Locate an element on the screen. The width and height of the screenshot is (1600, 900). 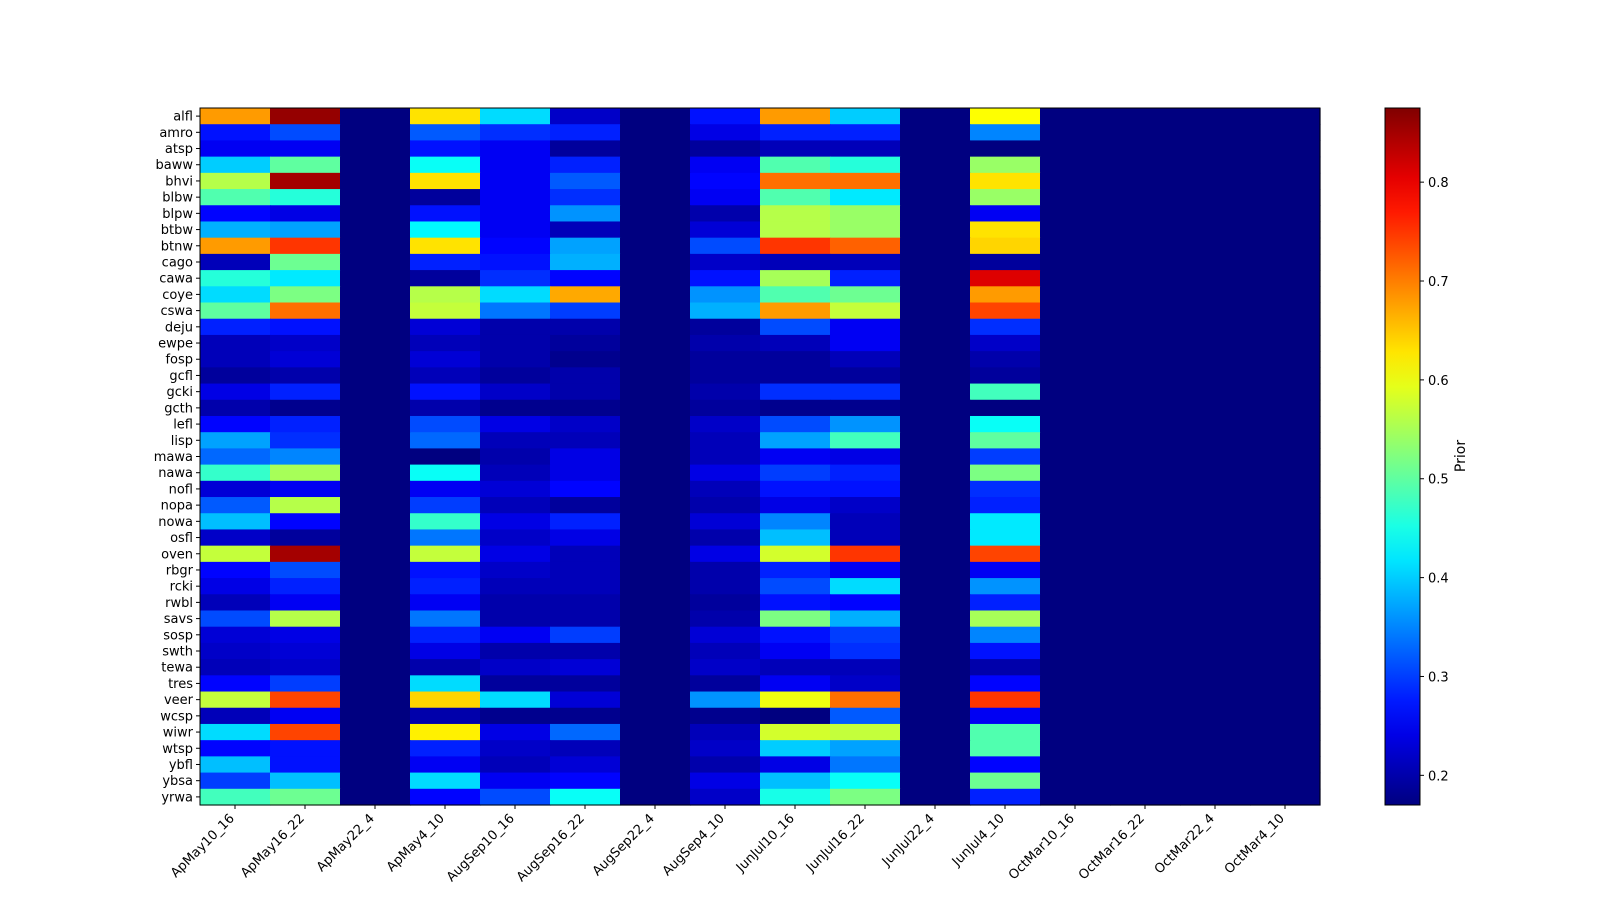
y-tick-label: gcth is located at coordinates (178, 408).